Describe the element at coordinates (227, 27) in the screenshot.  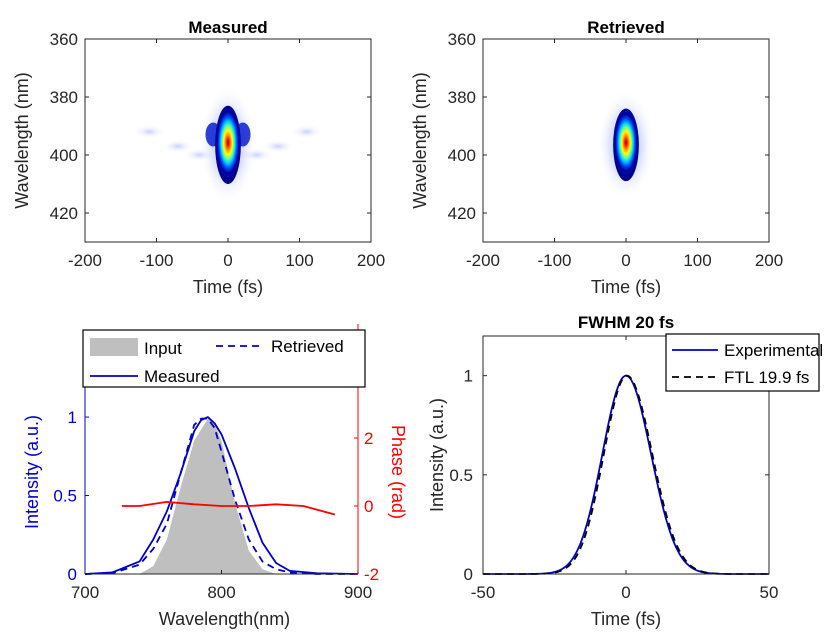
I see `chart-title: Measured` at that location.